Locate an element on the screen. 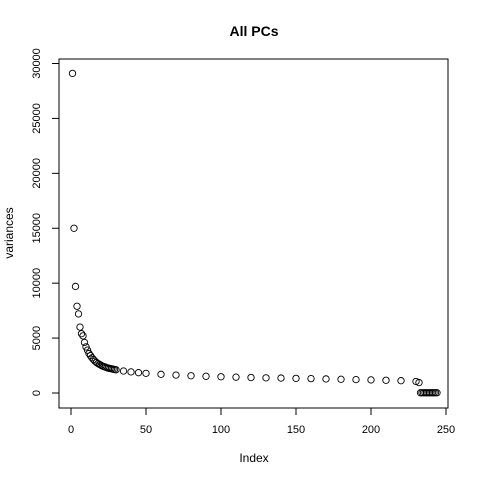 The height and width of the screenshot is (485, 480). y-tick-label: 30000 is located at coordinates (37, 63).